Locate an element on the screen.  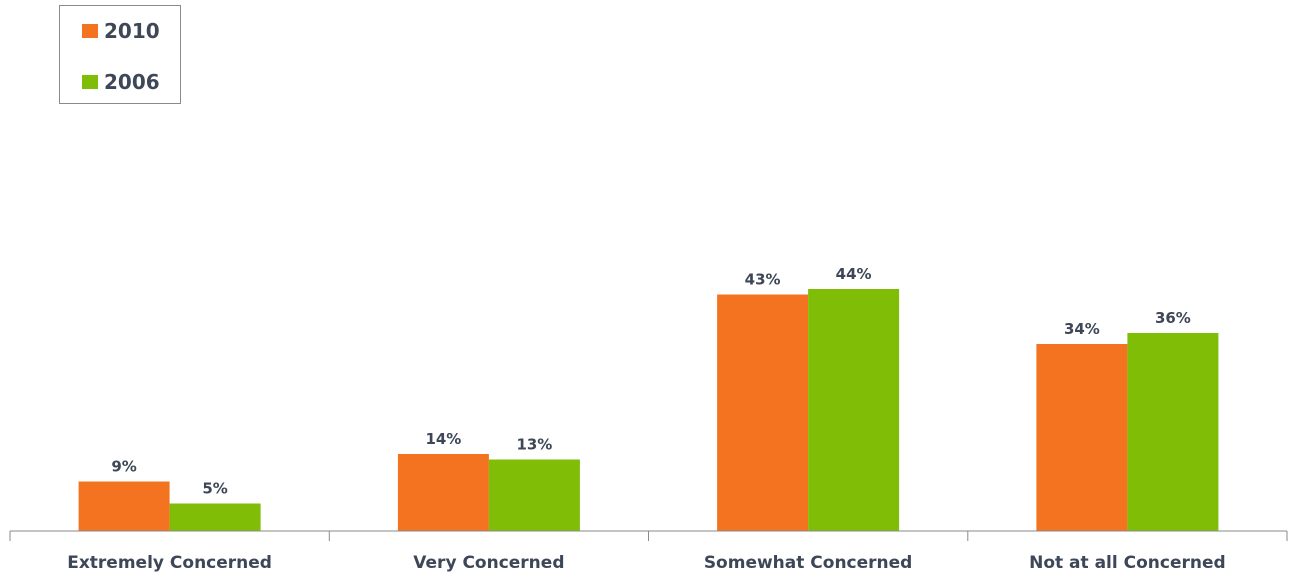
value-label-2006-1: 13% is located at coordinates (534, 445).